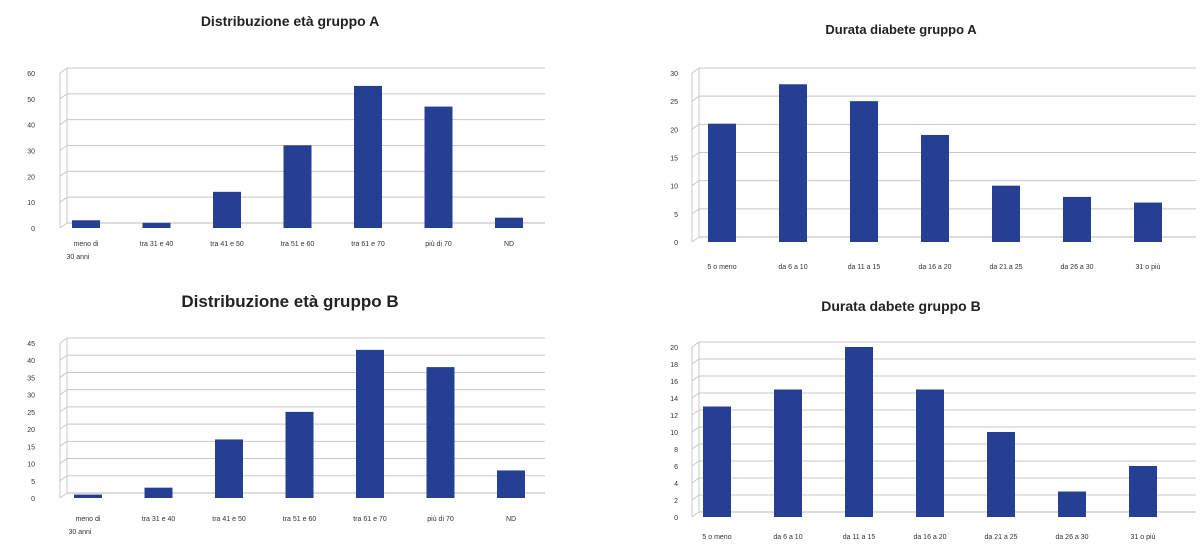 This screenshot has height=547, width=1202. What do you see at coordinates (674, 365) in the screenshot?
I see `y-tick-label: 18` at bounding box center [674, 365].